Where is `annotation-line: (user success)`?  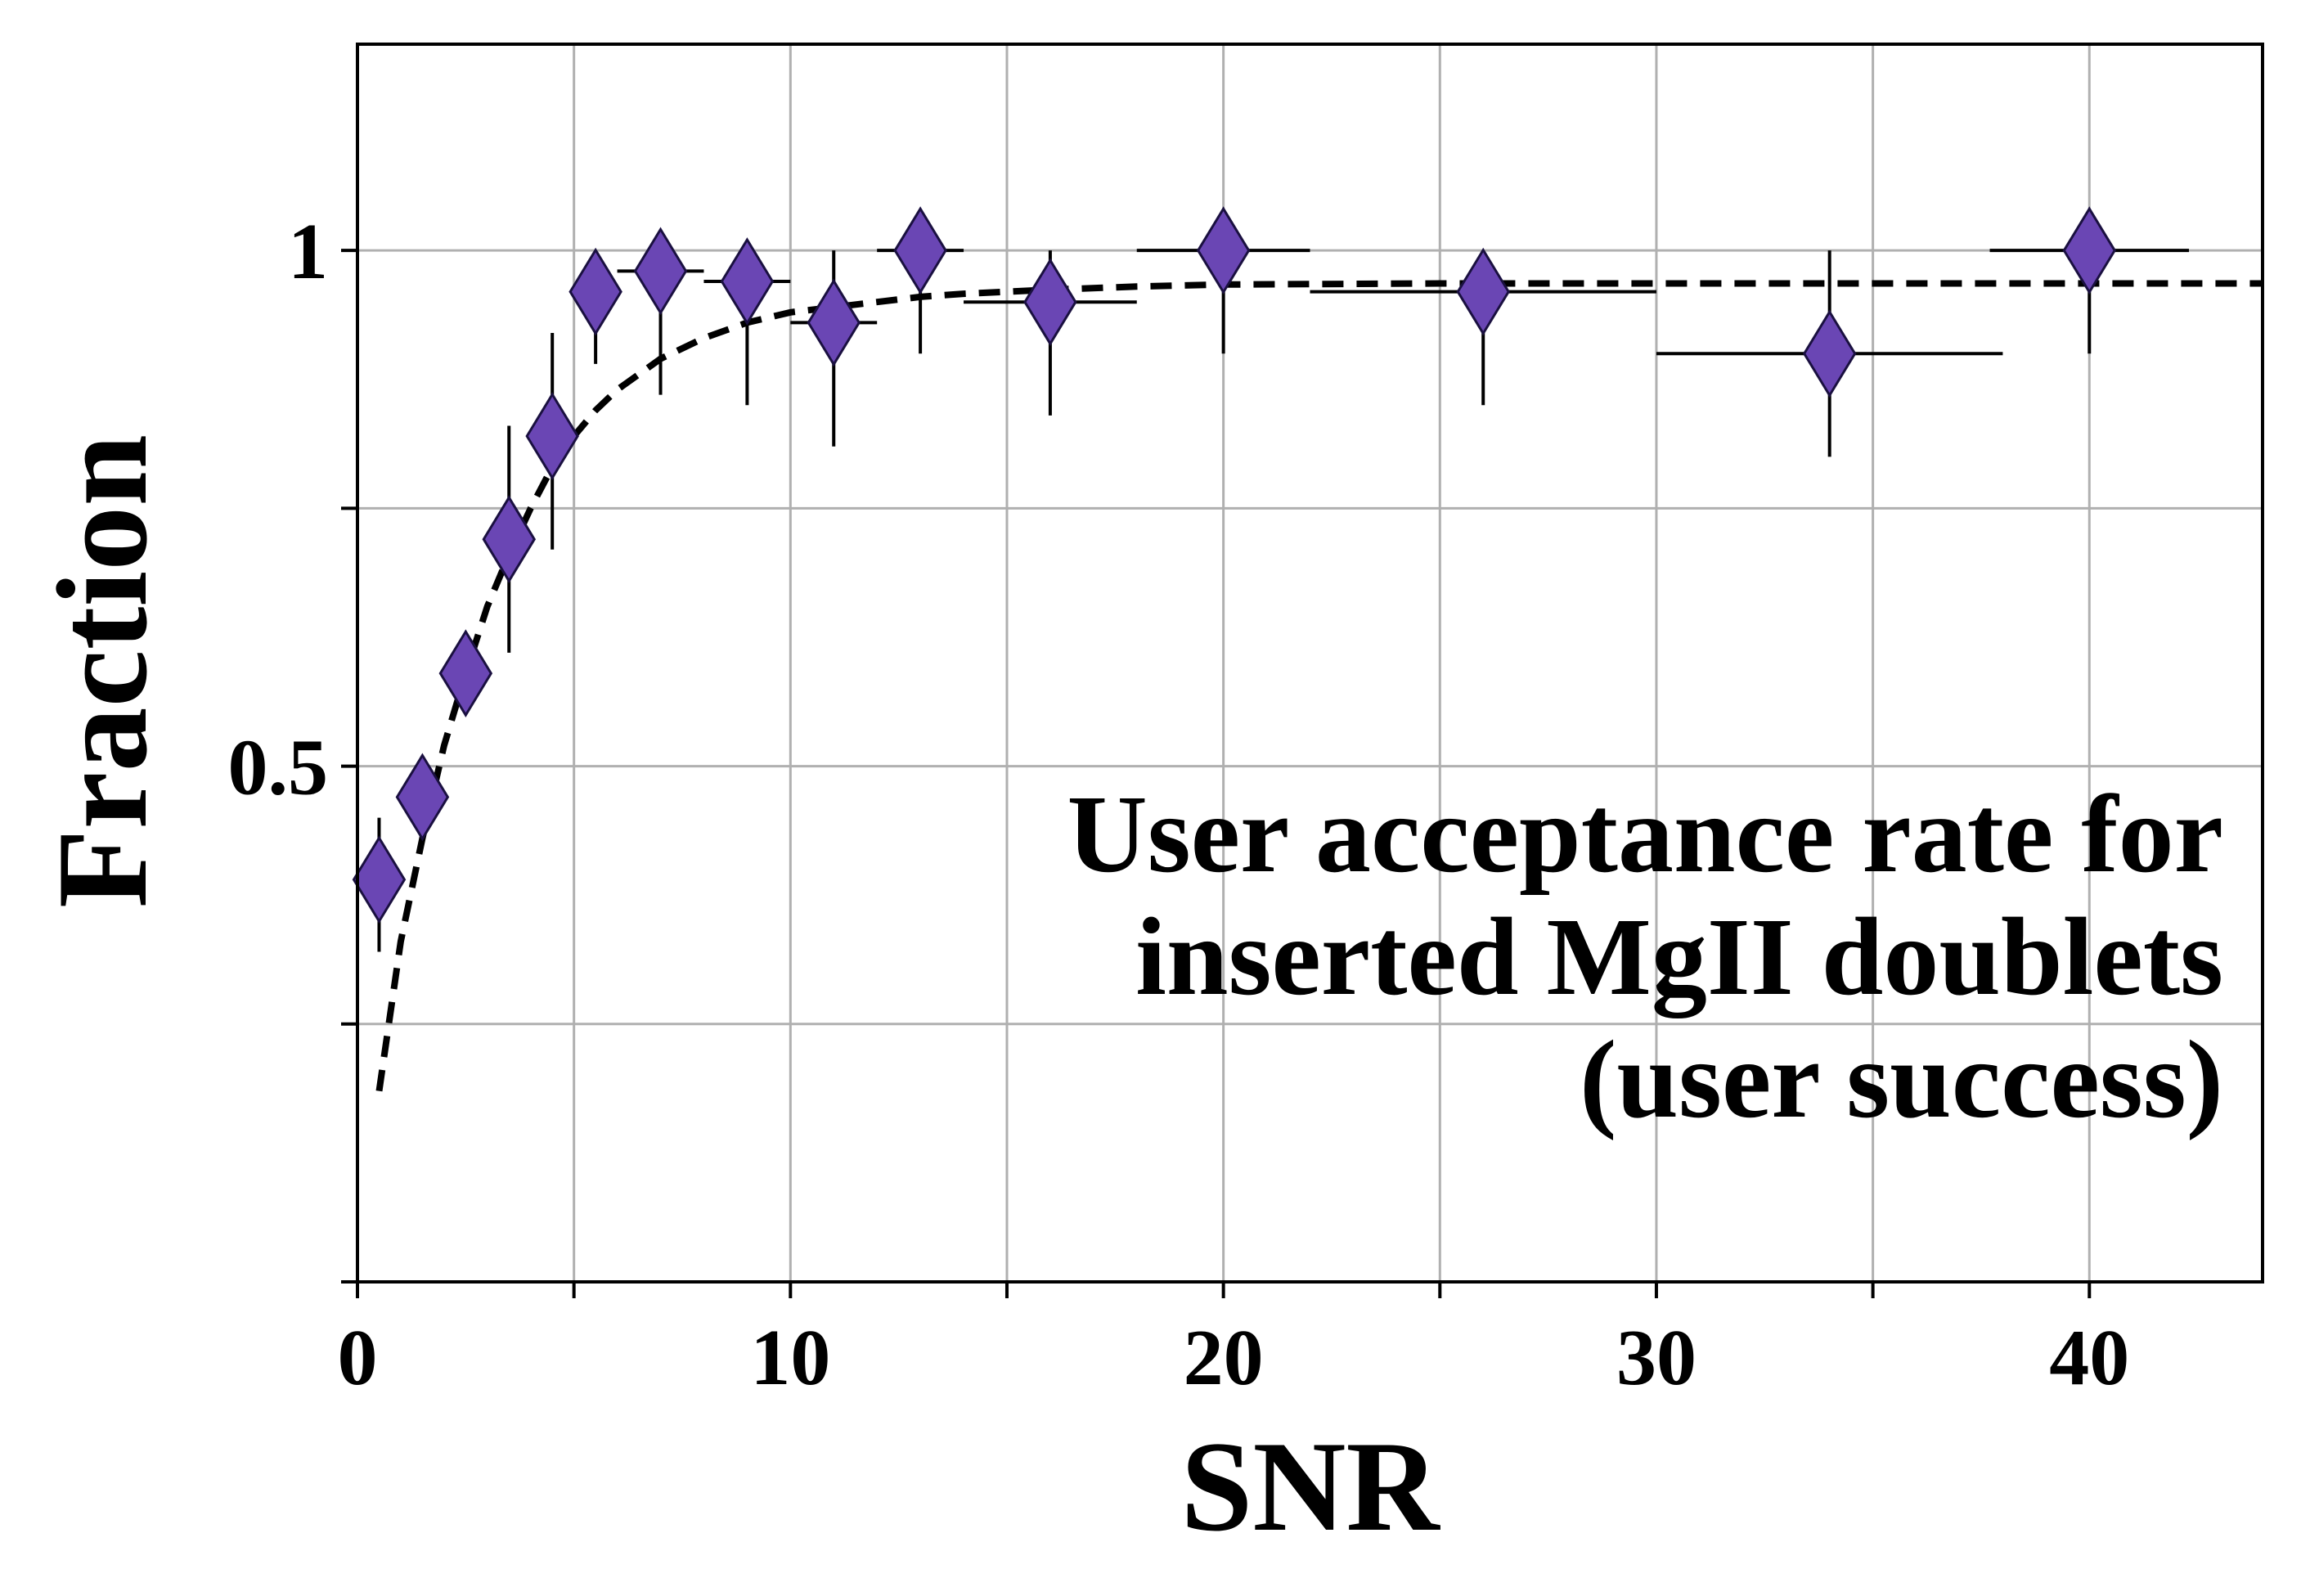
annotation-line: (user success) is located at coordinates (1901, 1079).